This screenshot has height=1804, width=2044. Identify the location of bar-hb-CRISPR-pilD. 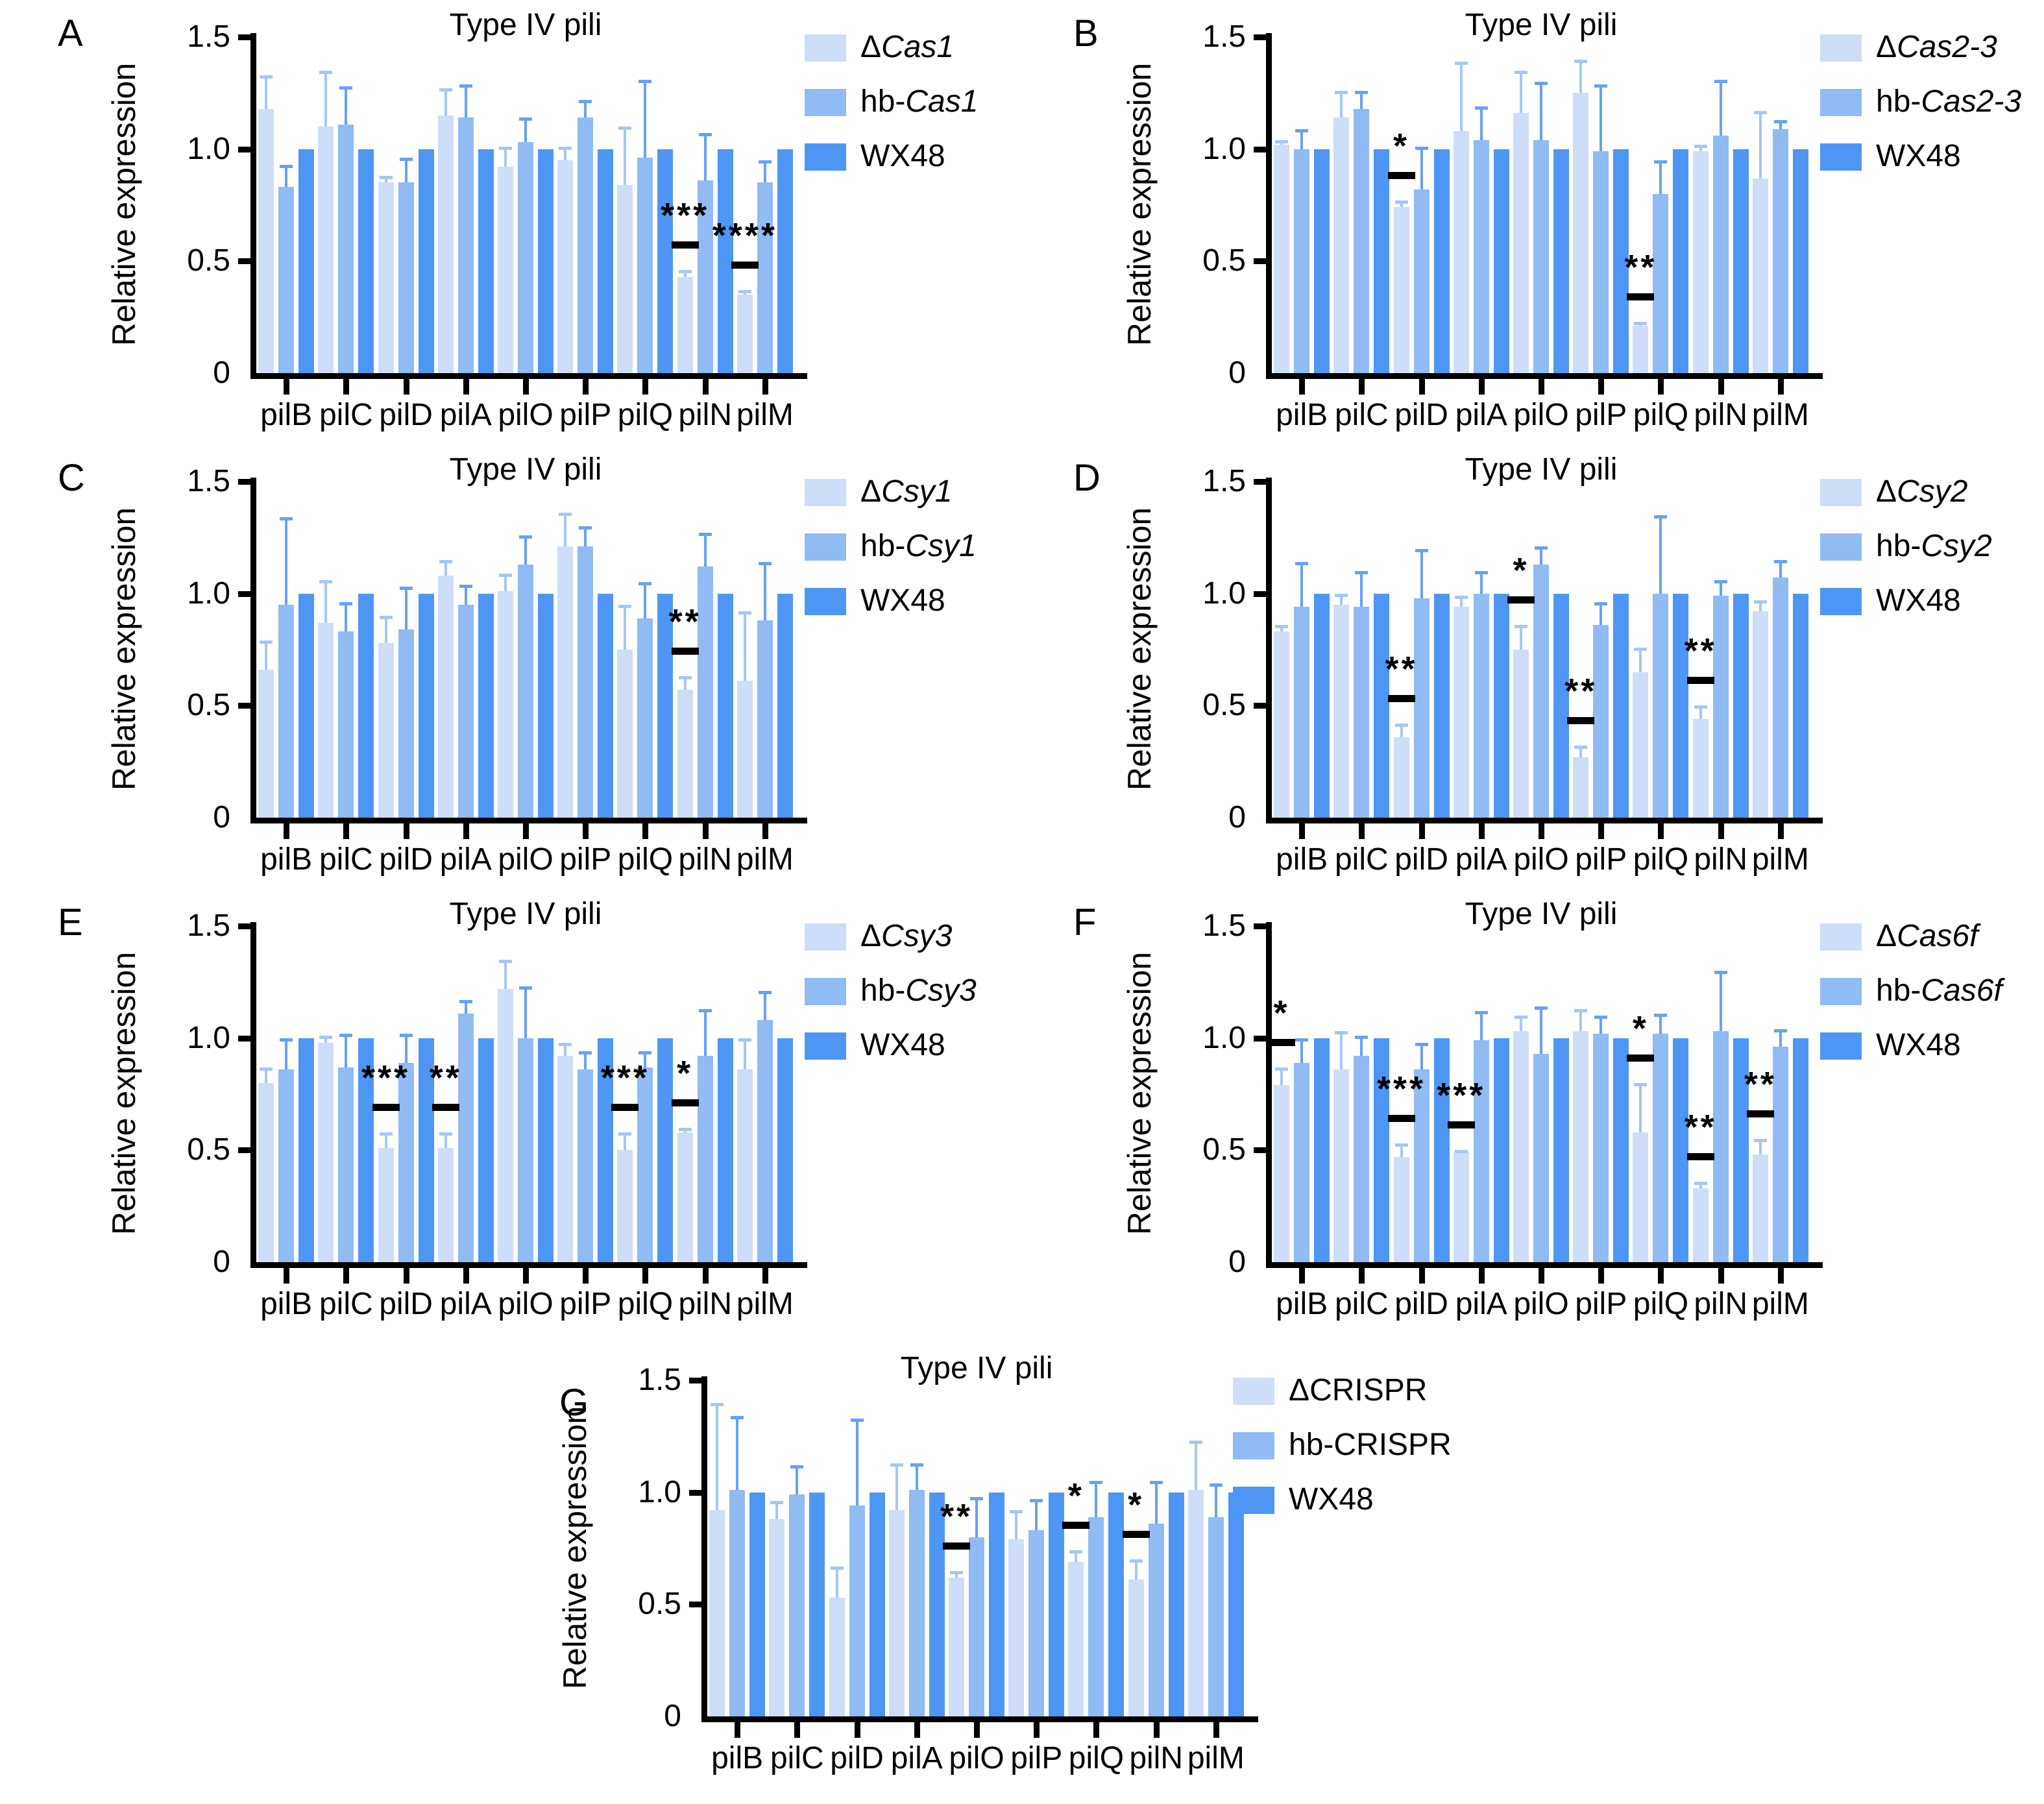
(857, 1610).